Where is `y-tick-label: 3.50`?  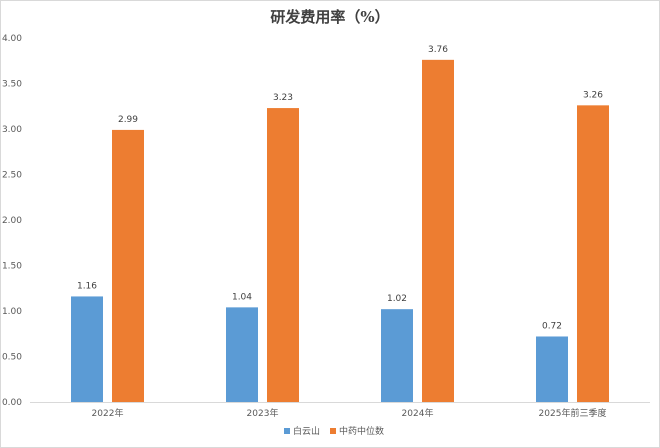 y-tick-label: 3.50 is located at coordinates (12, 85).